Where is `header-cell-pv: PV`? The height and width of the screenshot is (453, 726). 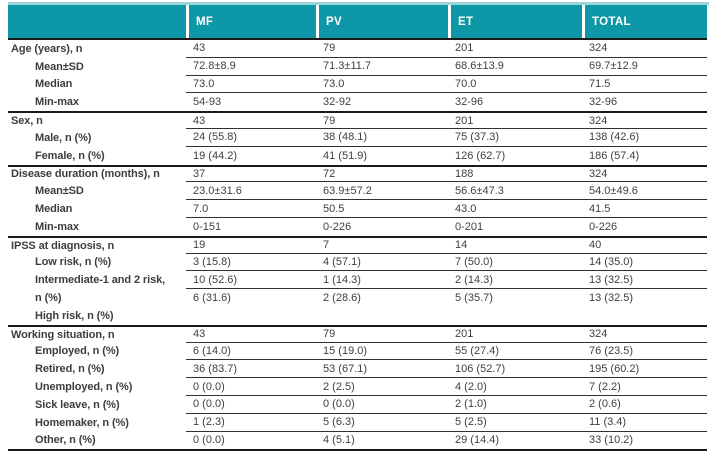 header-cell-pv: PV is located at coordinates (382, 21).